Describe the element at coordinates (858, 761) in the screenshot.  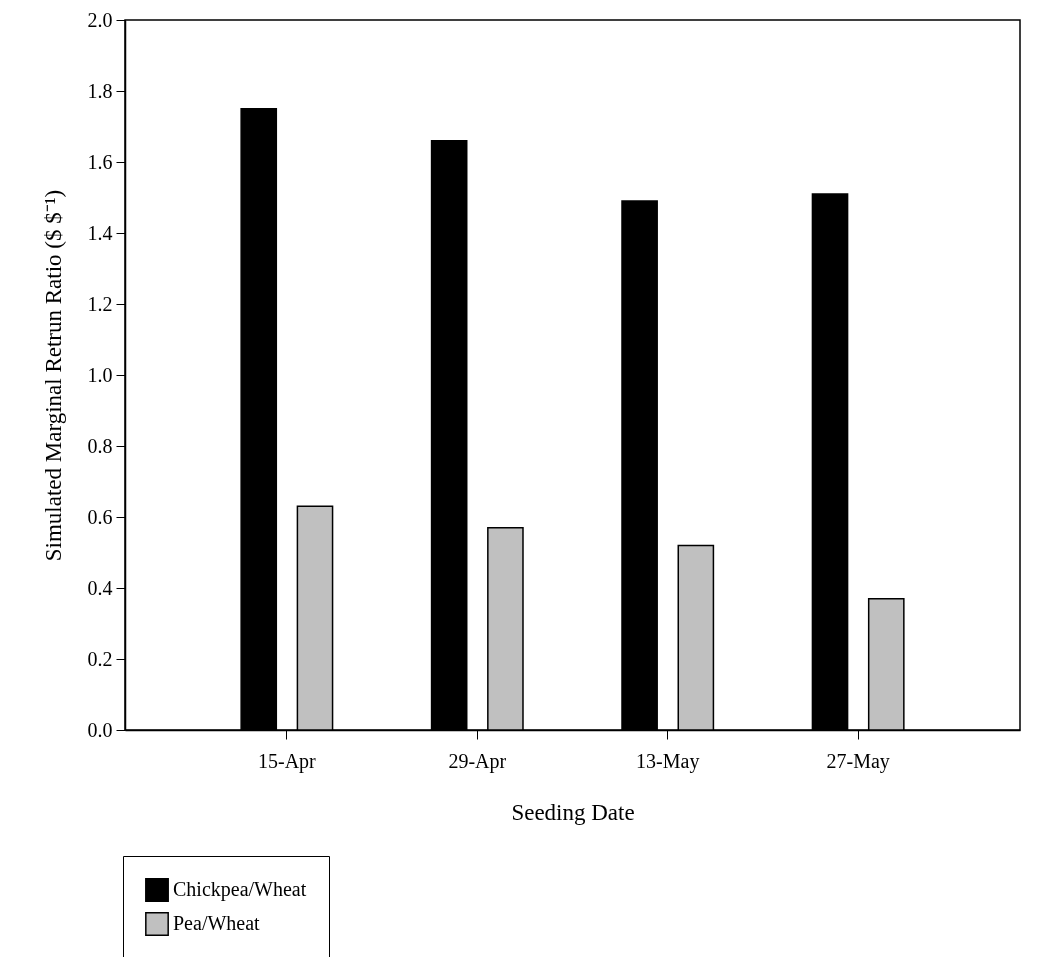
I see `x-tick-label: 27-May` at that location.